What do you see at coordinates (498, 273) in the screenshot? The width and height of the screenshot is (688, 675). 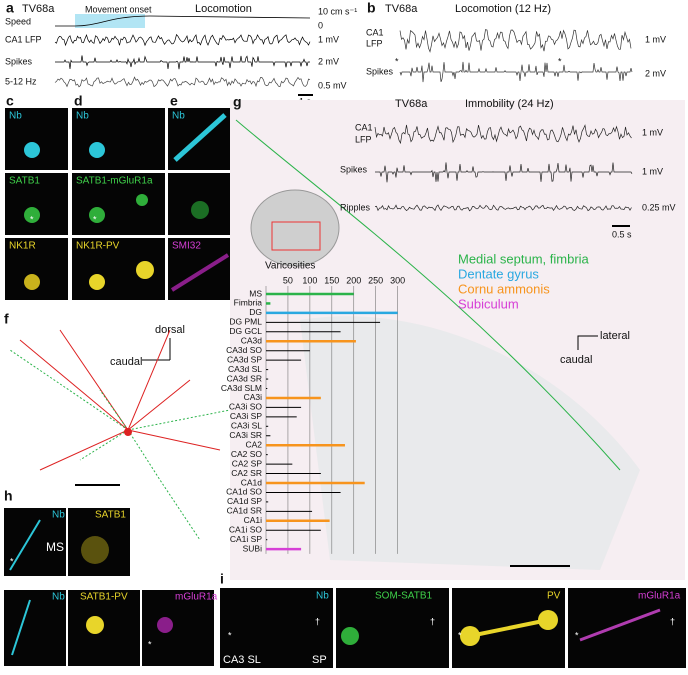 I see `legend: Dentate gyrus` at bounding box center [498, 273].